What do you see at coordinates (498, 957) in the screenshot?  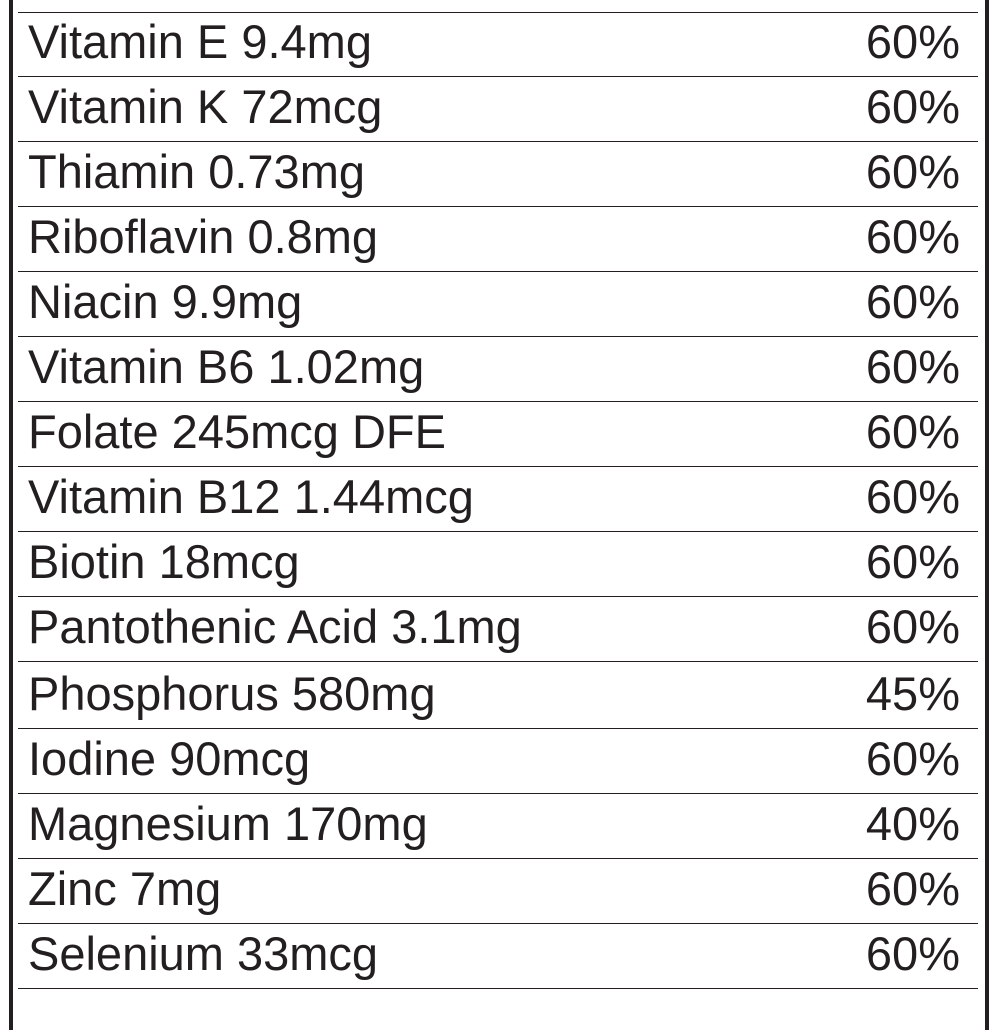 I see `nutrient-row-selenium: Selenium 33mcg 60%` at bounding box center [498, 957].